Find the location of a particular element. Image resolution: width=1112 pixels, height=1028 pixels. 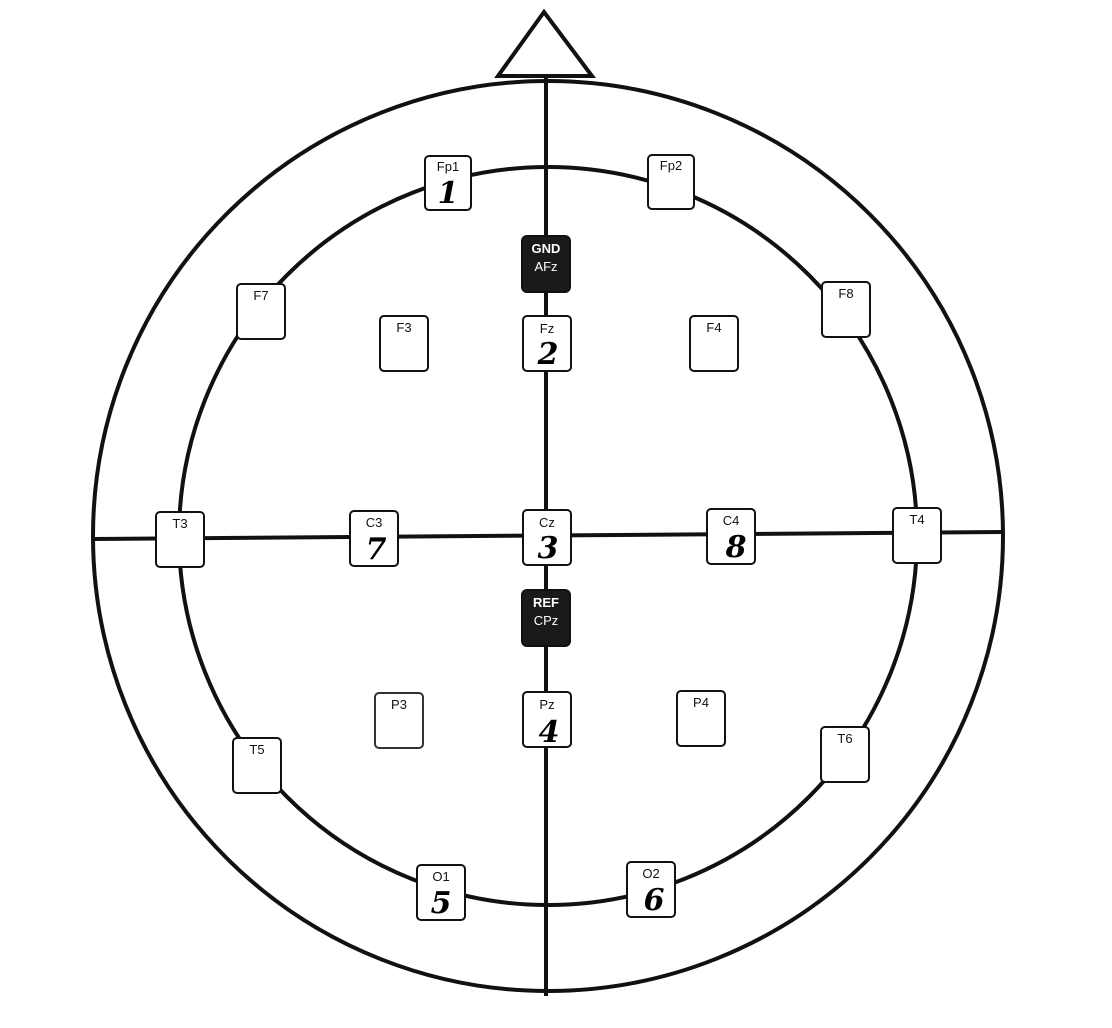

electrode-o1: O1 5 is located at coordinates (441, 892).